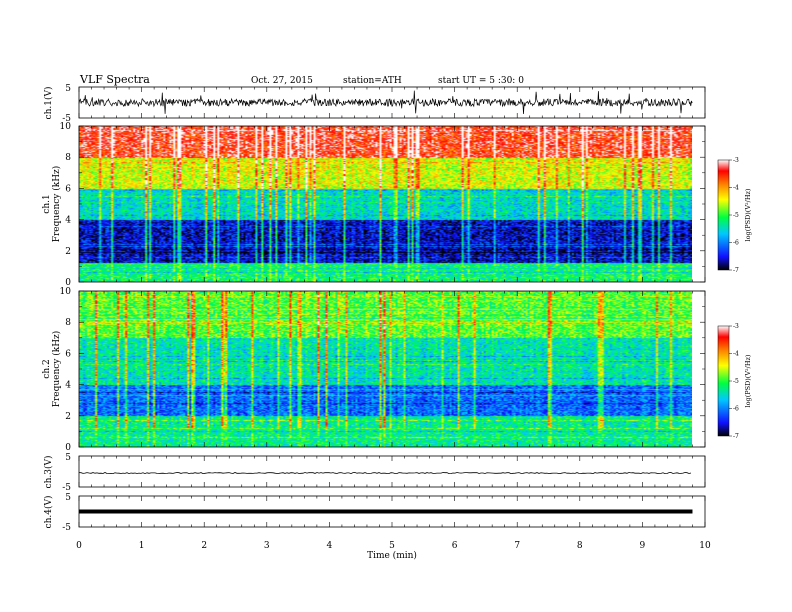  Describe the element at coordinates (385, 473) in the screenshot. I see `ch3-waveform-trace` at that location.